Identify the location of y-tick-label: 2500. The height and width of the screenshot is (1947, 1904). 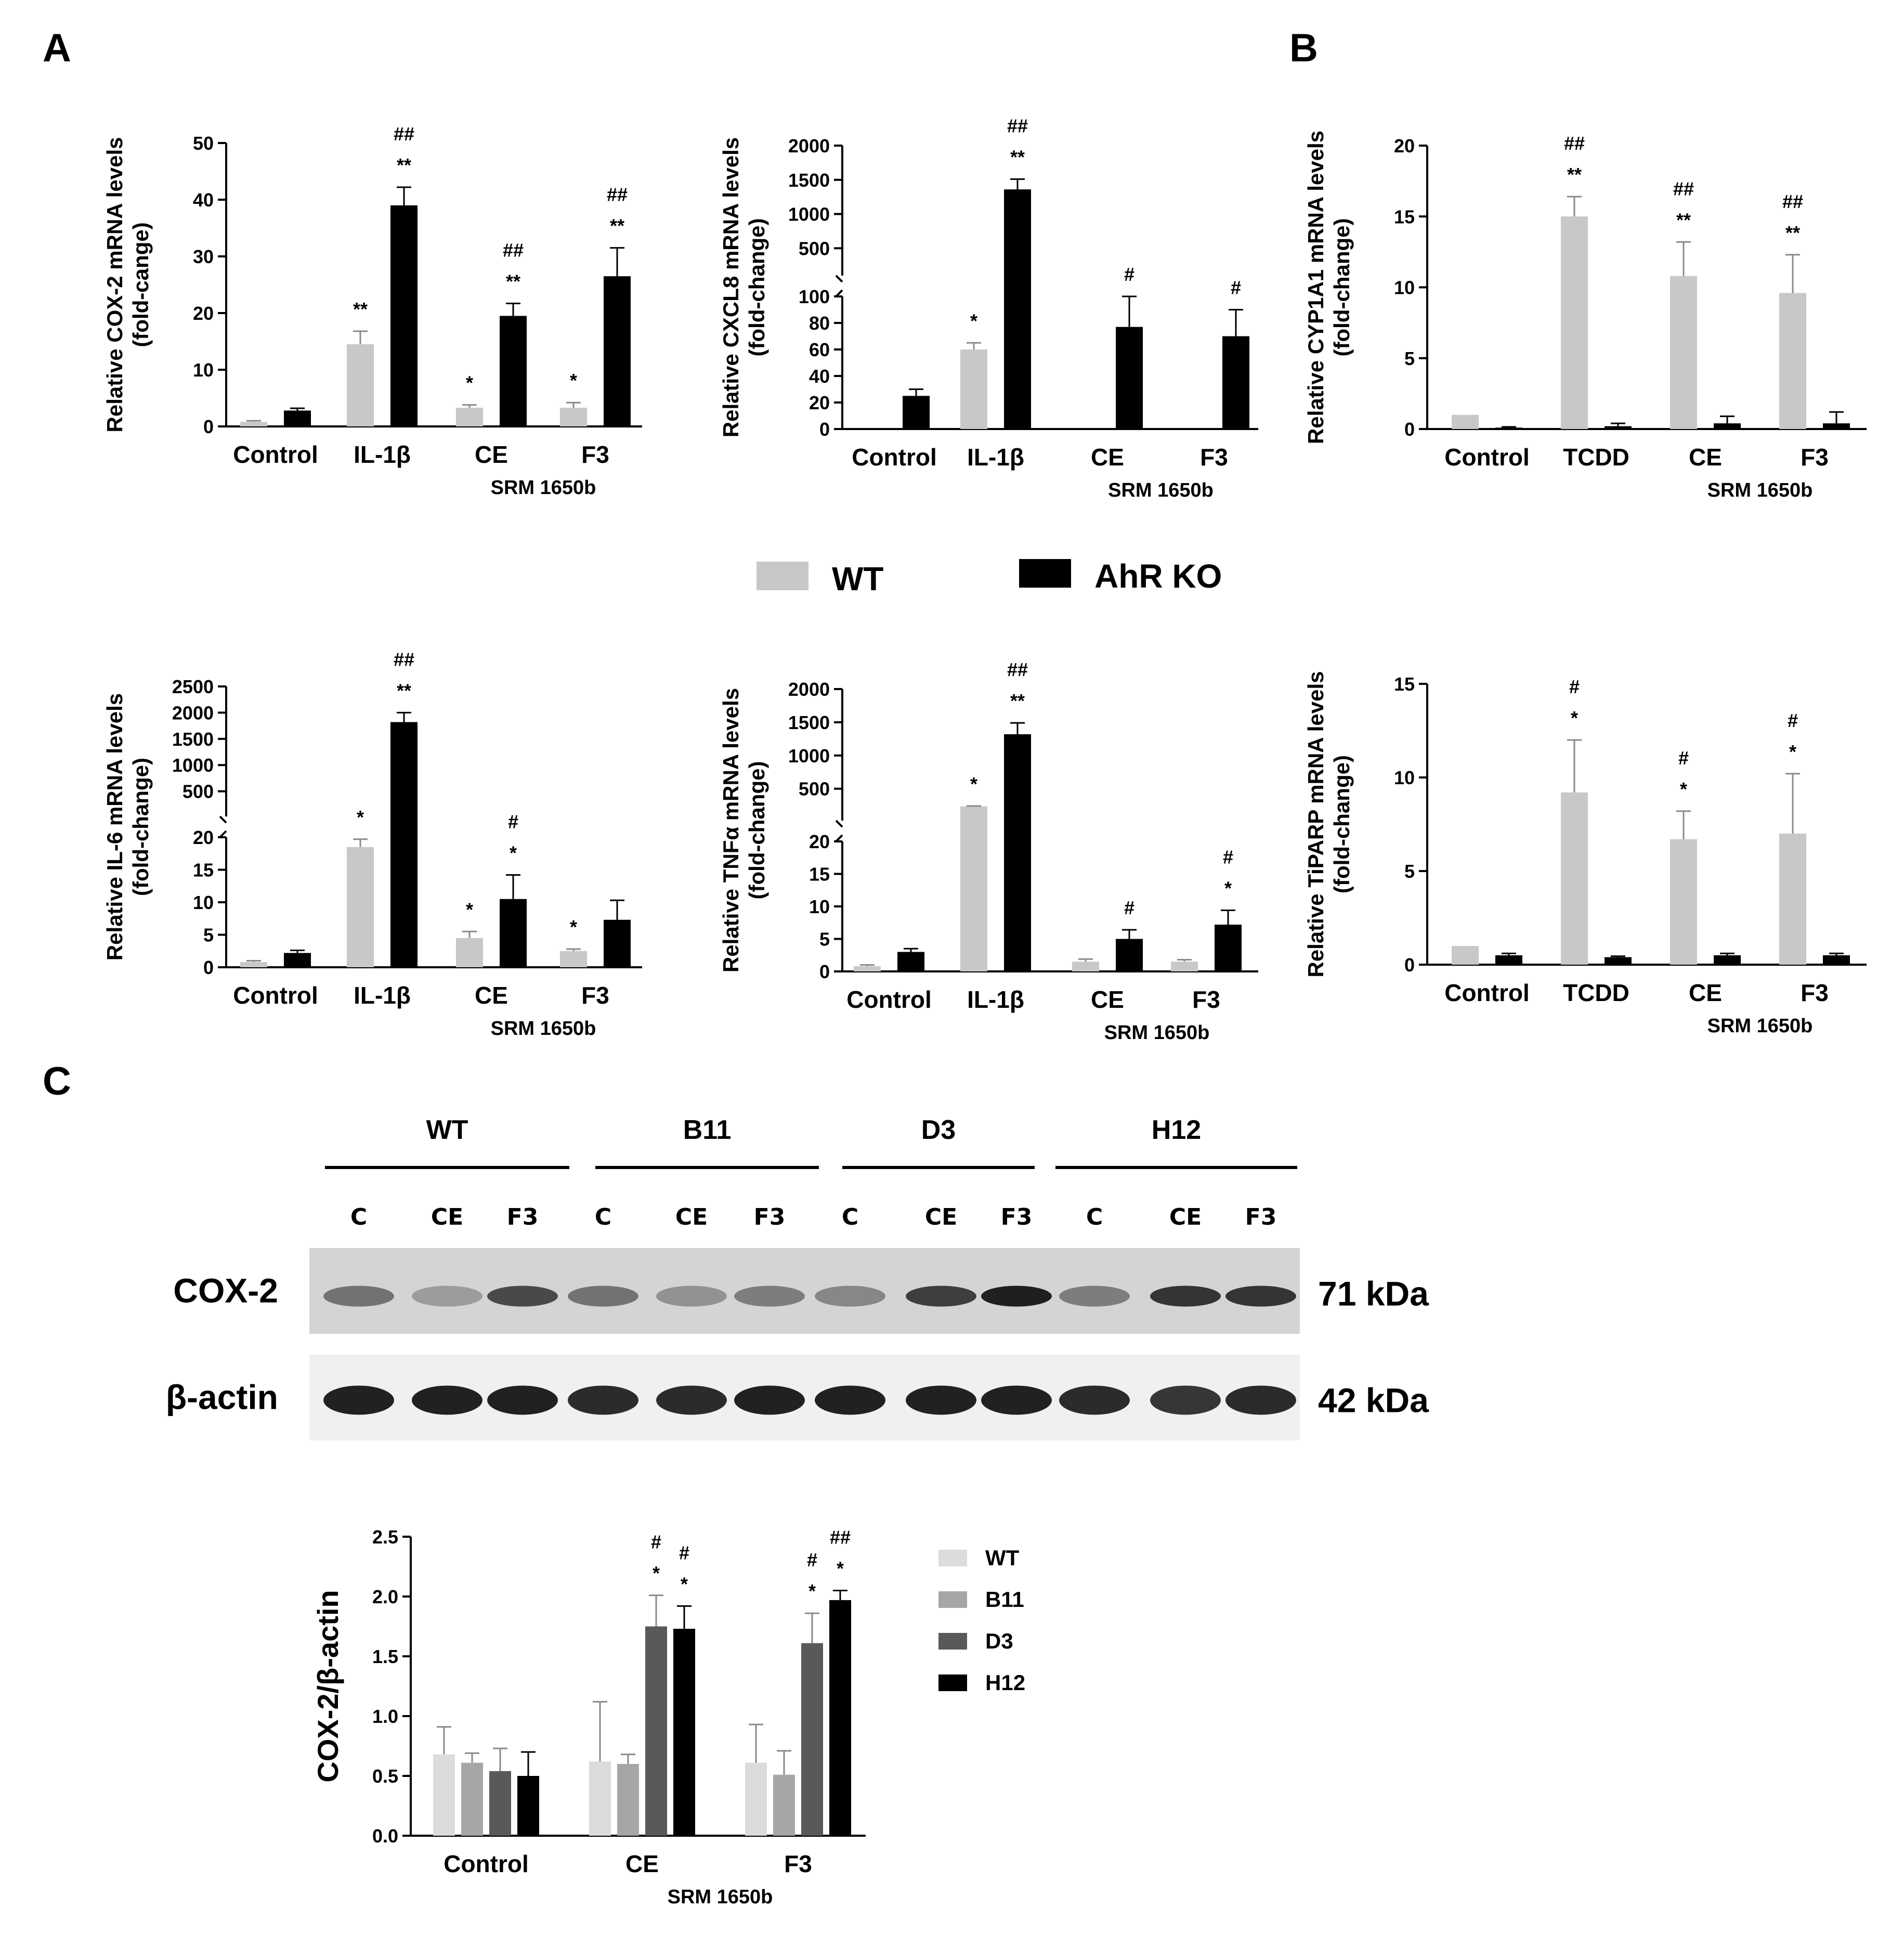
(193, 687).